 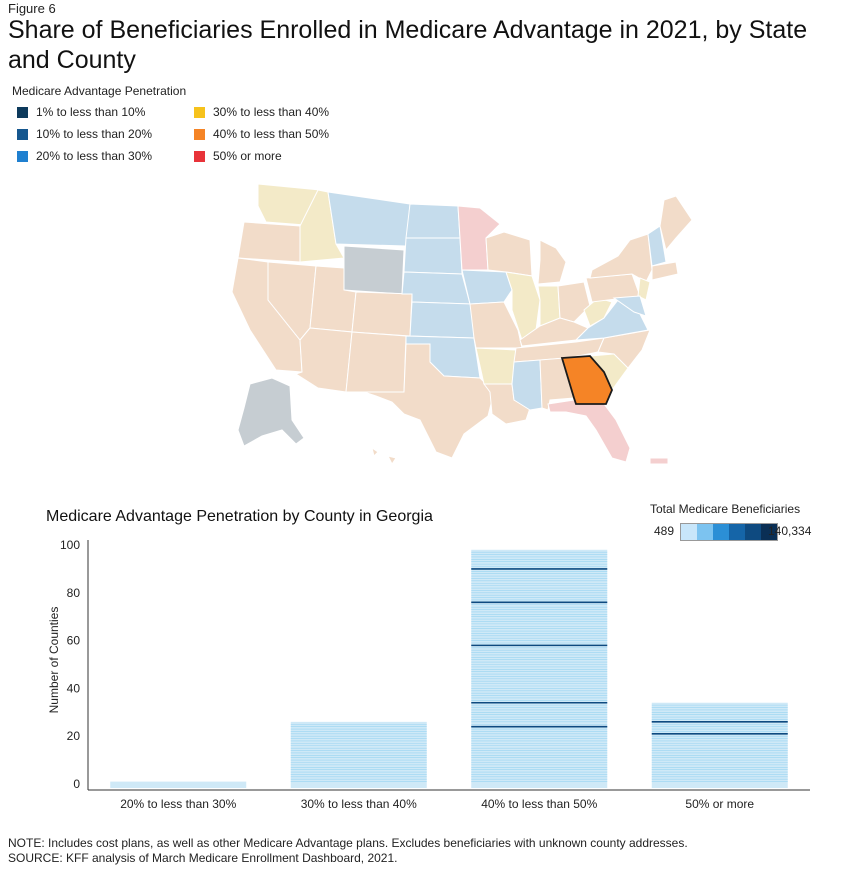 I want to click on state-florida, so click(x=589, y=431).